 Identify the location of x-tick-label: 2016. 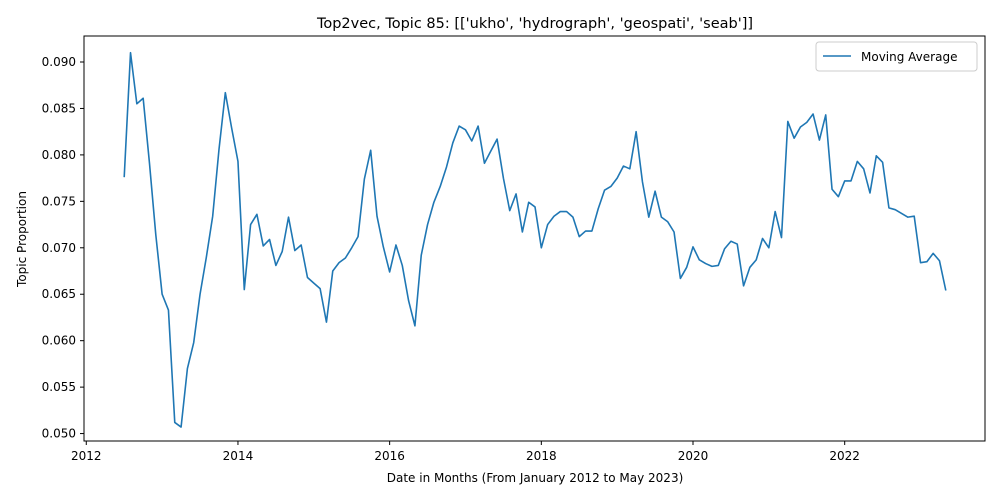
(389, 456).